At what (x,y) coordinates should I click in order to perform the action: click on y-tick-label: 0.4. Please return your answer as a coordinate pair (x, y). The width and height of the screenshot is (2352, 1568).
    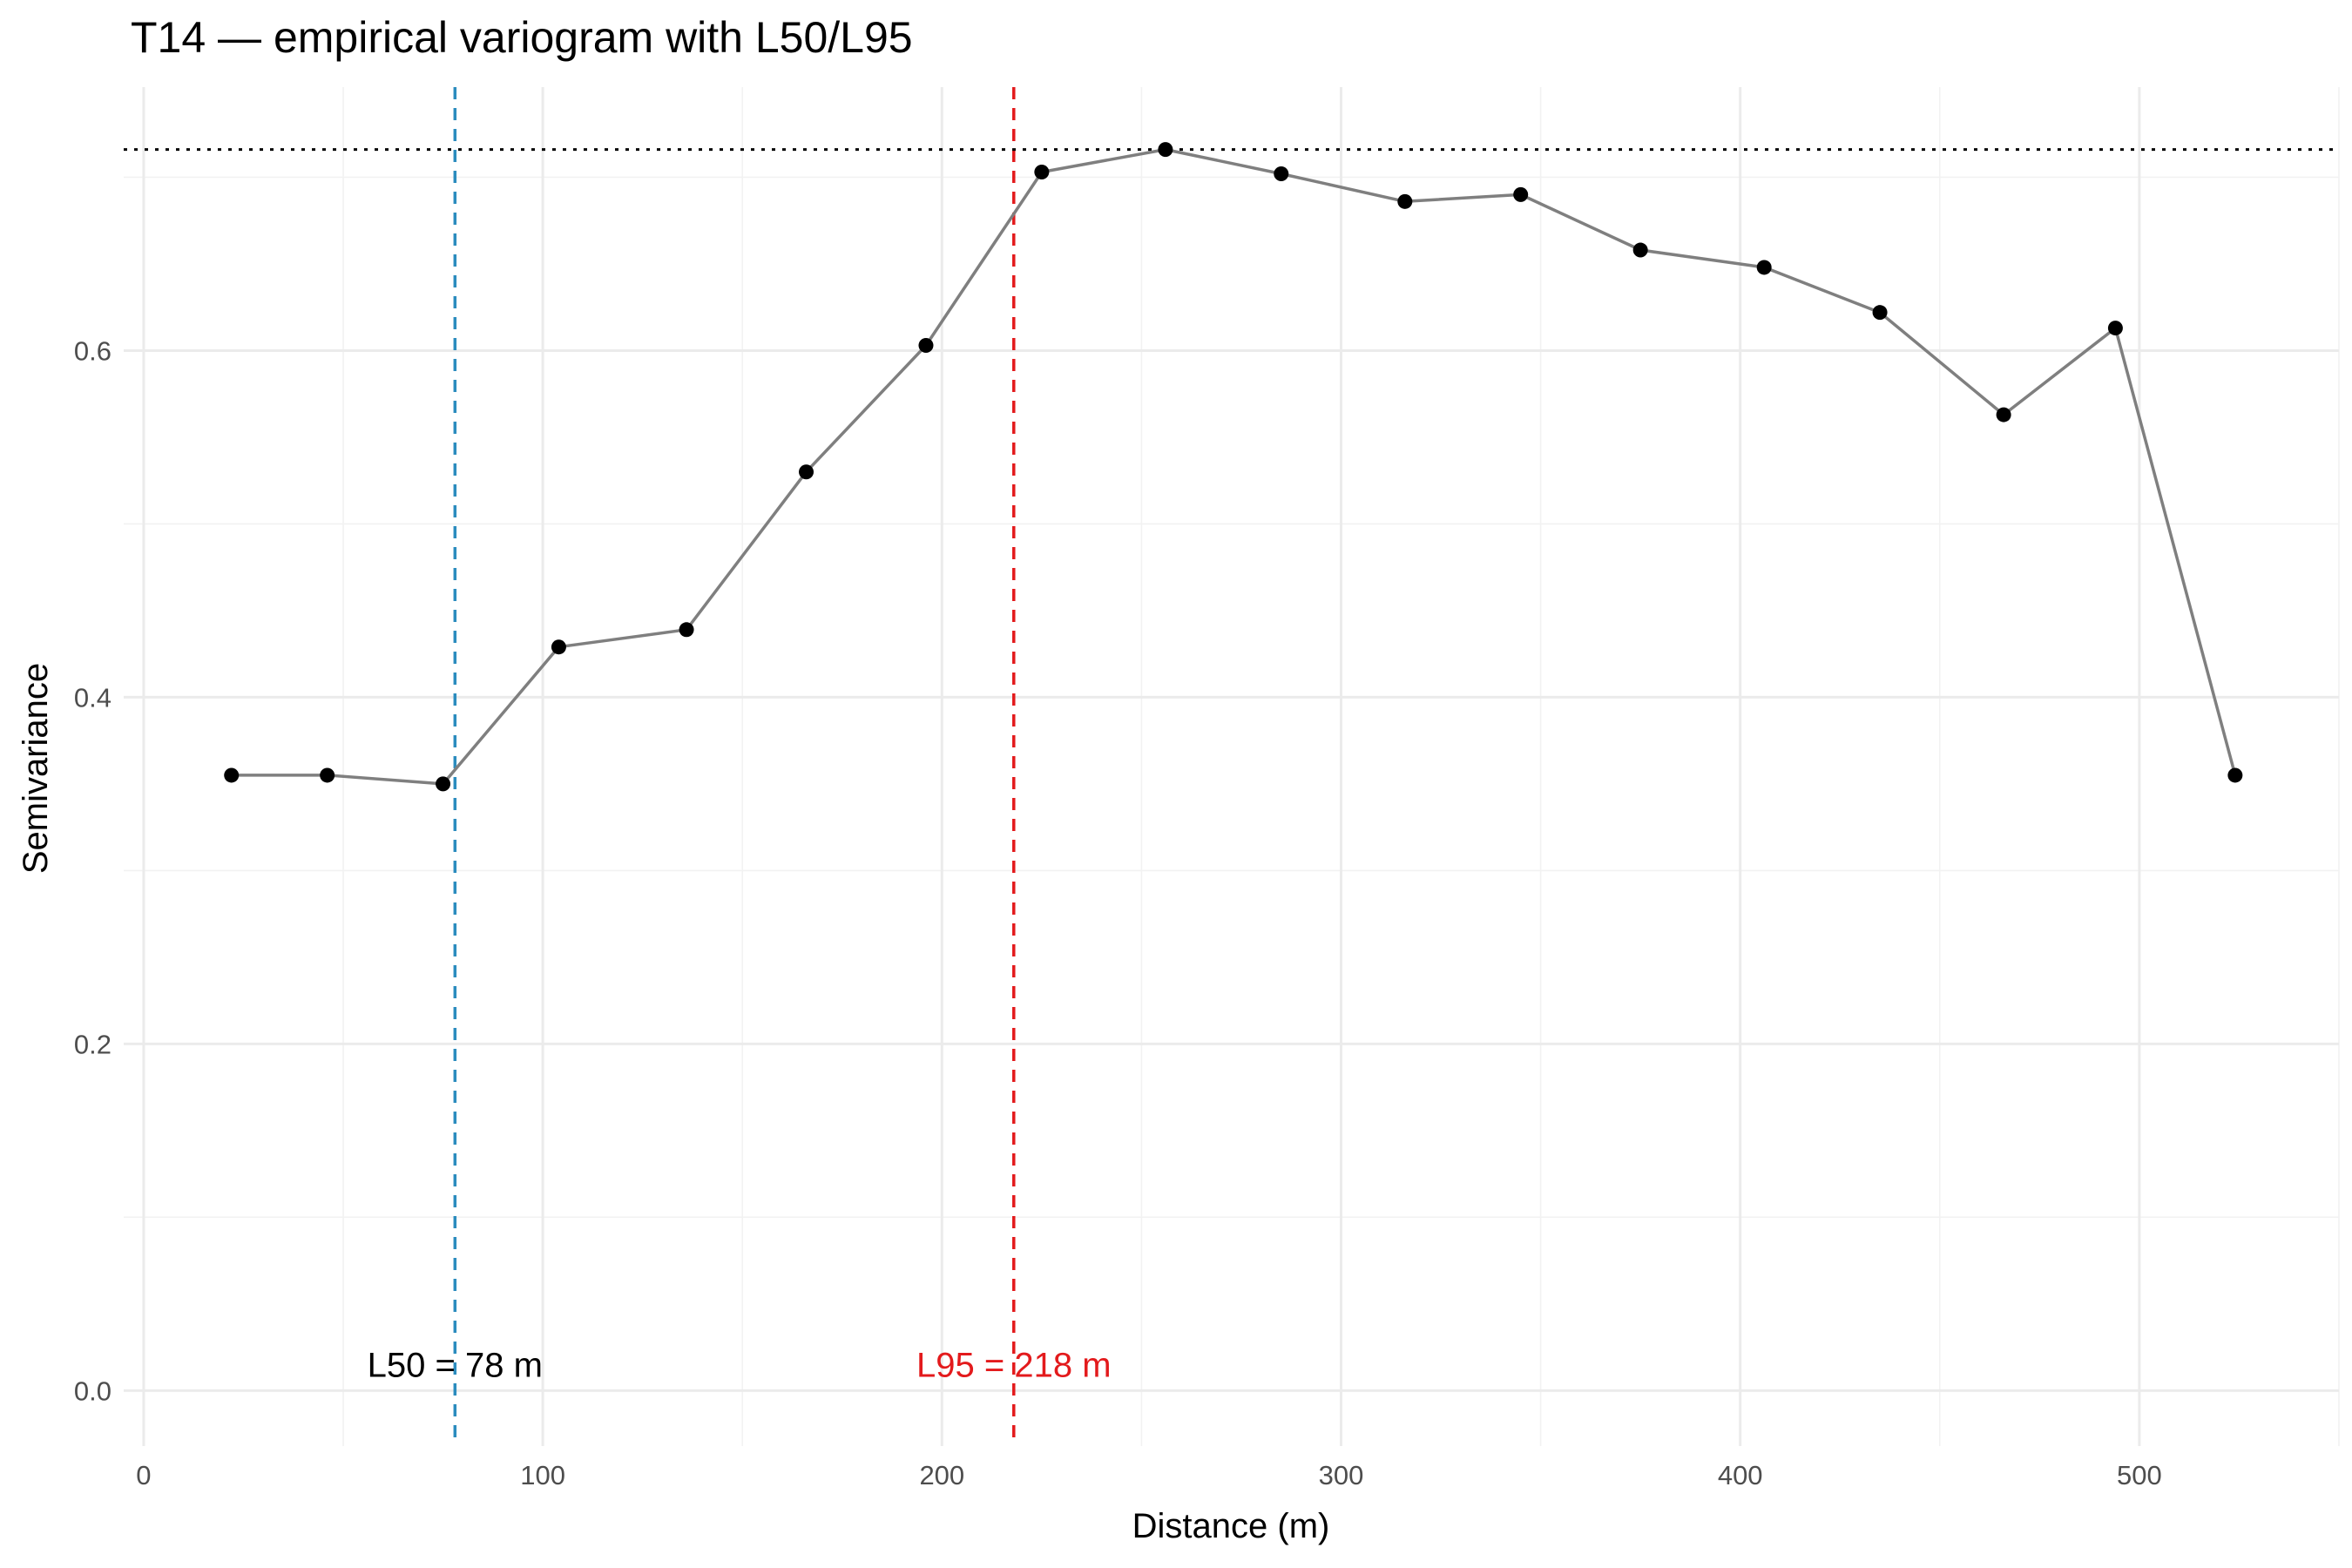
    Looking at the image, I should click on (93, 697).